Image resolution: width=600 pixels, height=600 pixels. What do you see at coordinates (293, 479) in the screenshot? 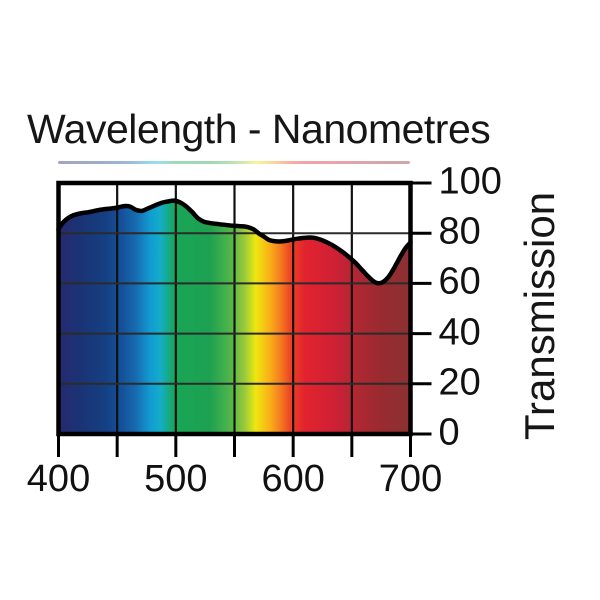
I see `x-tick-label: 600` at bounding box center [293, 479].